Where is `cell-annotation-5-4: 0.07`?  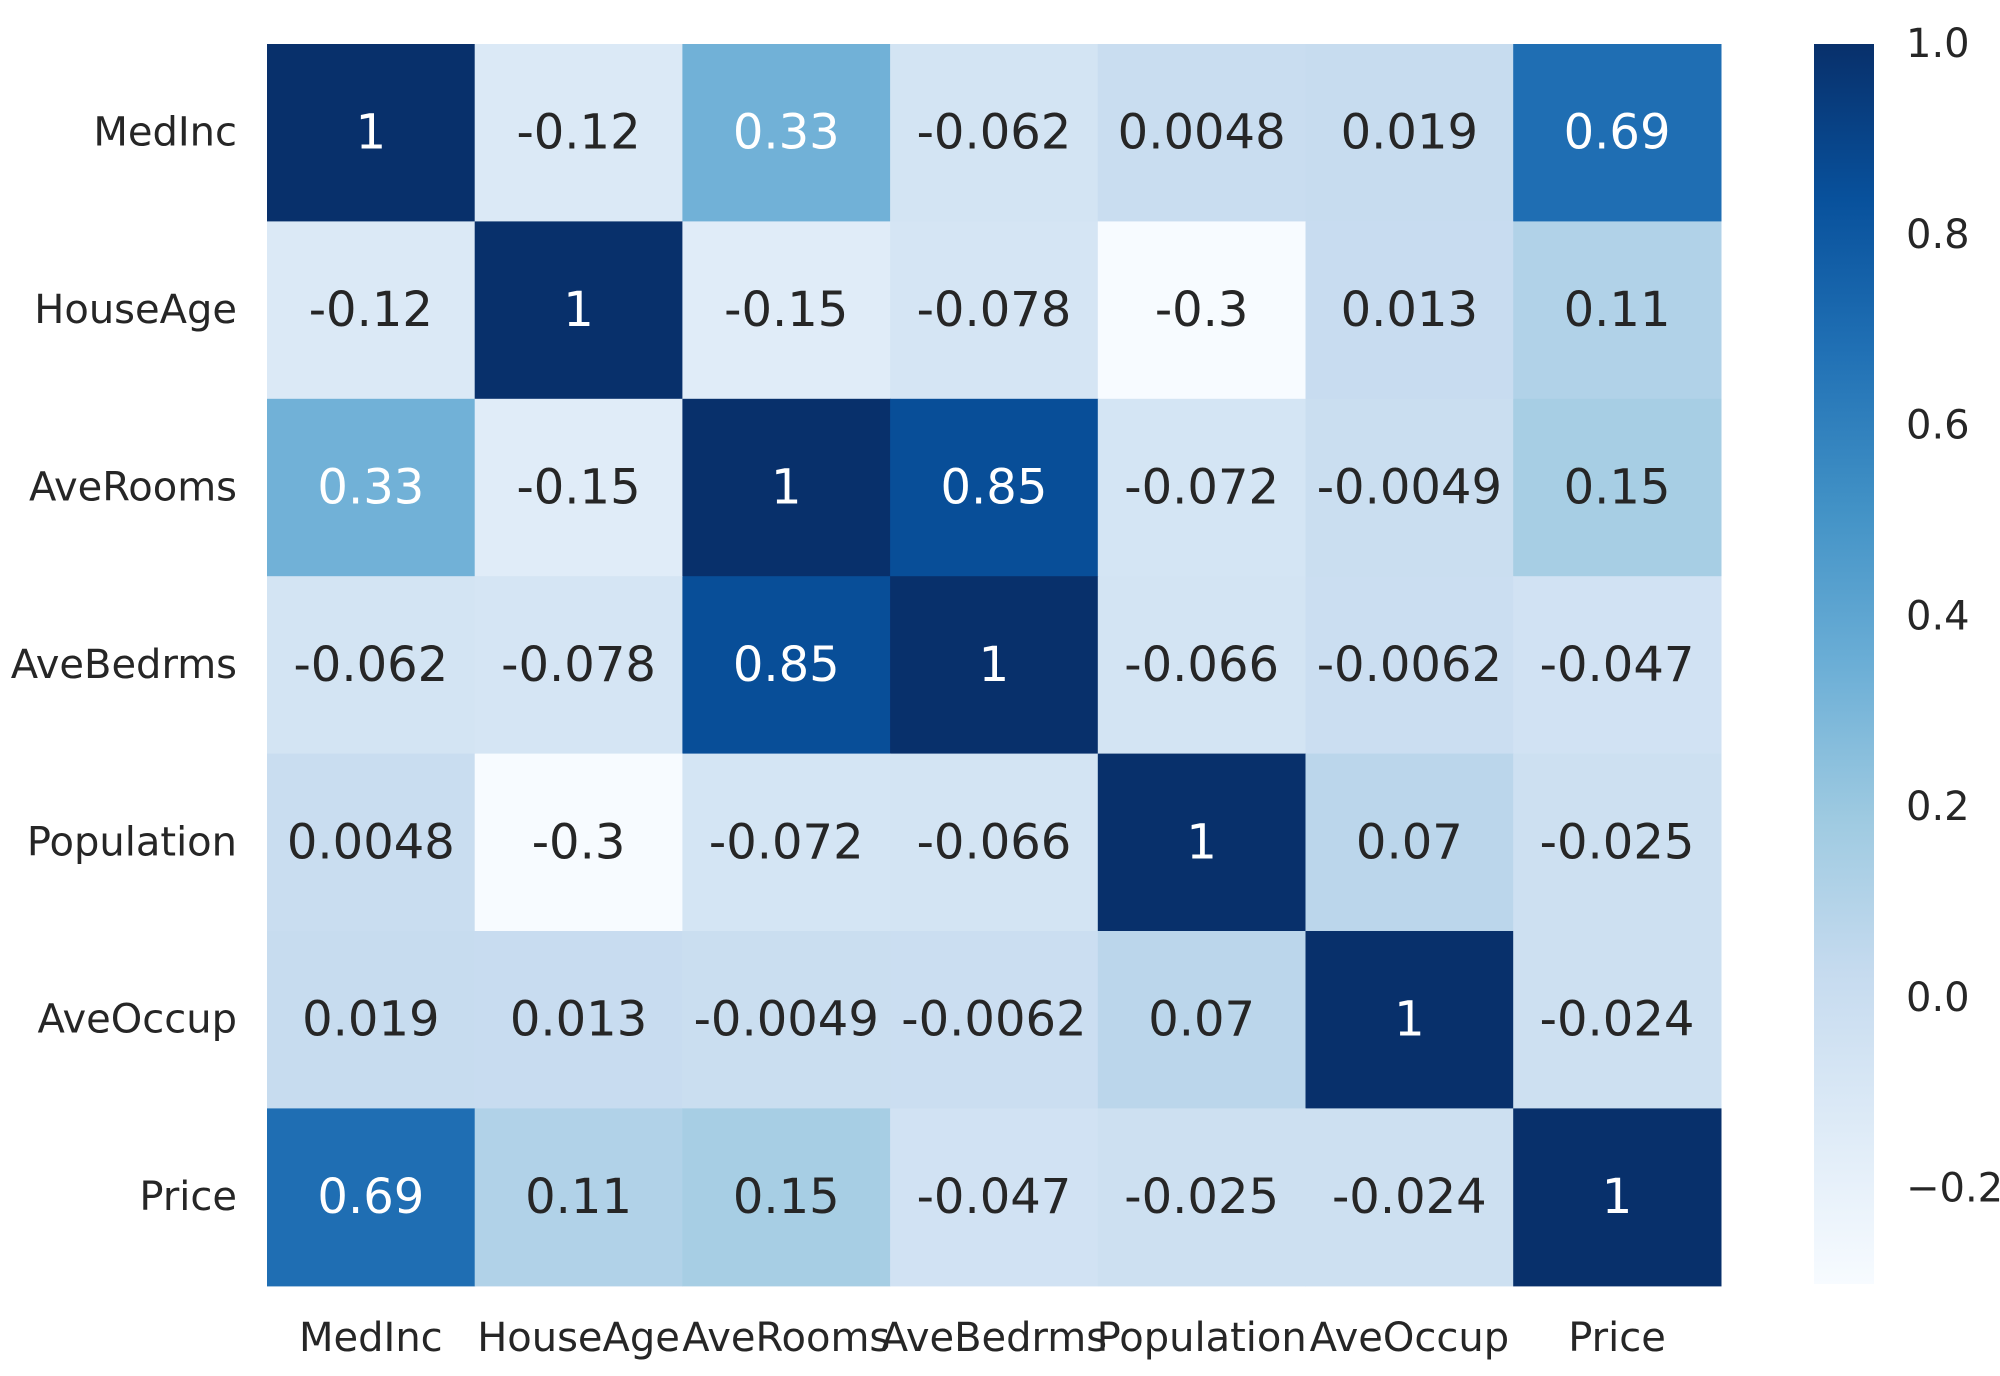 cell-annotation-5-4: 0.07 is located at coordinates (1201, 1020).